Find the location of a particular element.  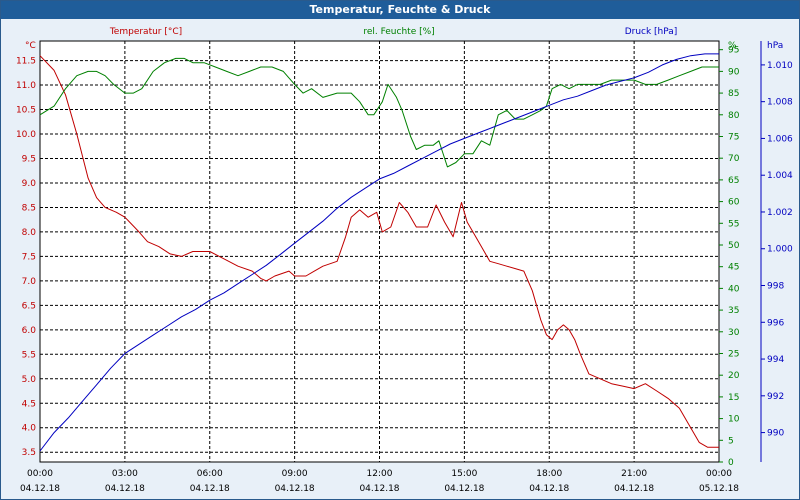

chart-title: Temperatur, Feuchte & Druck is located at coordinates (400, 10).